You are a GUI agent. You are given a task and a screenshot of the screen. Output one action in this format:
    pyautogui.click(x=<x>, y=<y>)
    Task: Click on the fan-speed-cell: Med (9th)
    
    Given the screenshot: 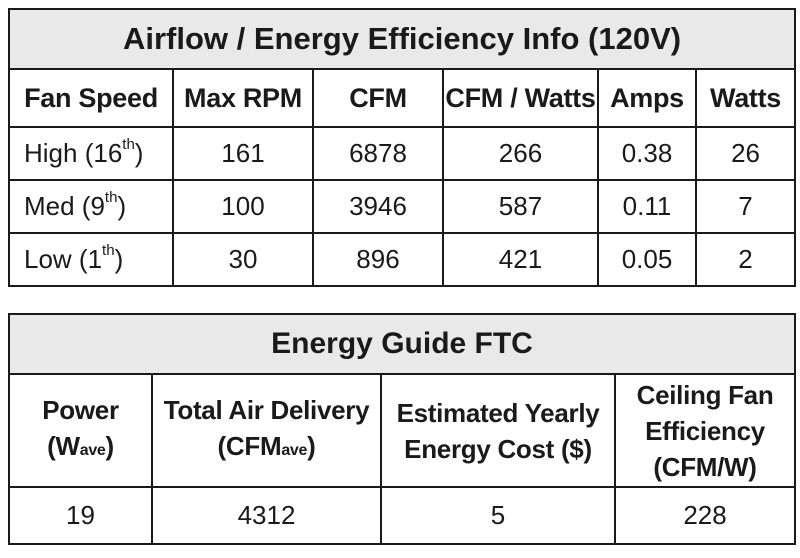 What is the action you would take?
    pyautogui.click(x=91, y=206)
    